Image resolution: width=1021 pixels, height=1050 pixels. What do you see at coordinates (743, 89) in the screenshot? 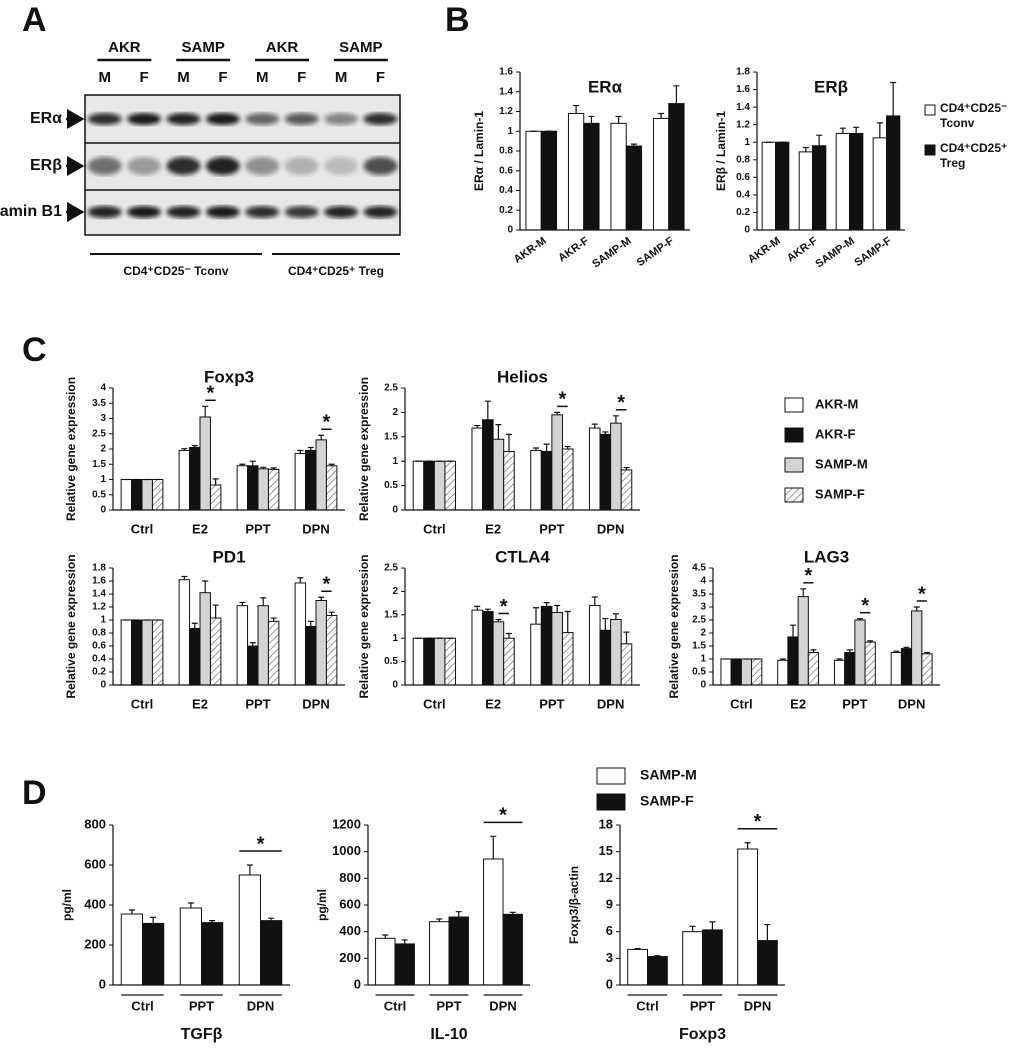
I see `y-tick-label: 1.6` at bounding box center [743, 89].